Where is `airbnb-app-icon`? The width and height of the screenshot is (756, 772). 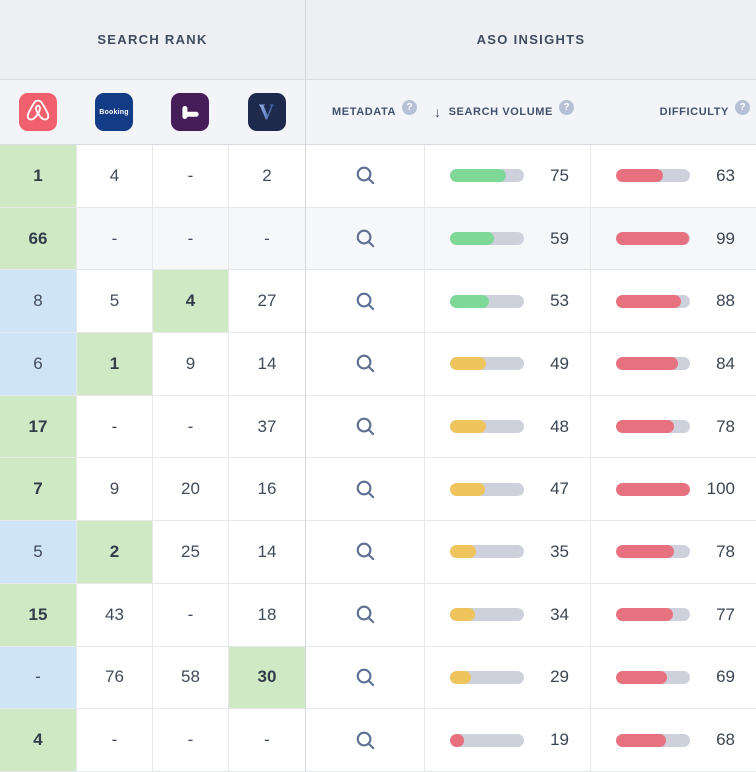 airbnb-app-icon is located at coordinates (38, 112).